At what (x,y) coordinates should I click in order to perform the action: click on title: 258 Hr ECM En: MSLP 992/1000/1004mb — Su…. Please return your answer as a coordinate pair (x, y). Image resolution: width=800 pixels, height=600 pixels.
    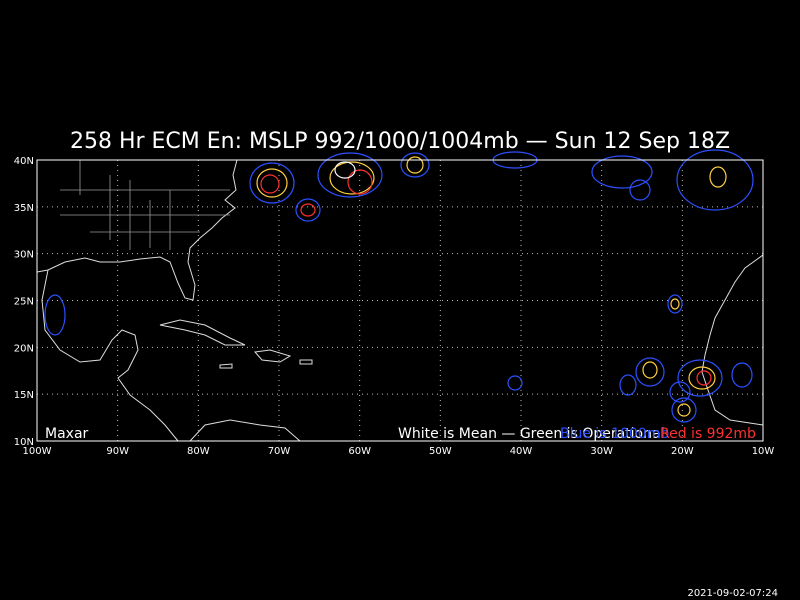
    Looking at the image, I should click on (400, 141).